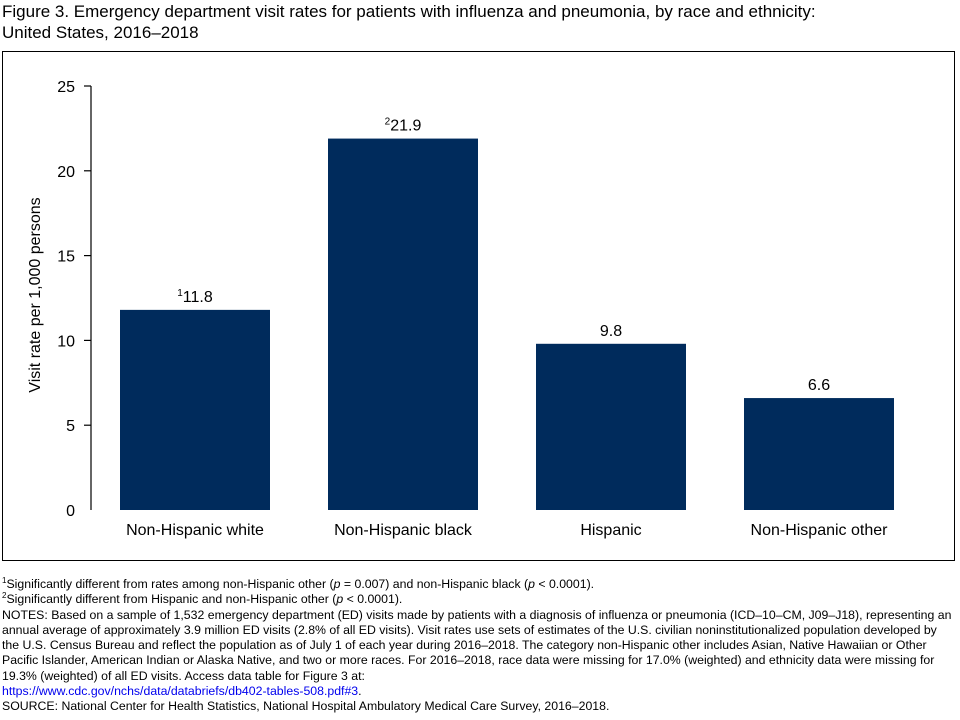 The image size is (960, 720). I want to click on data-label: 221.9, so click(403, 126).